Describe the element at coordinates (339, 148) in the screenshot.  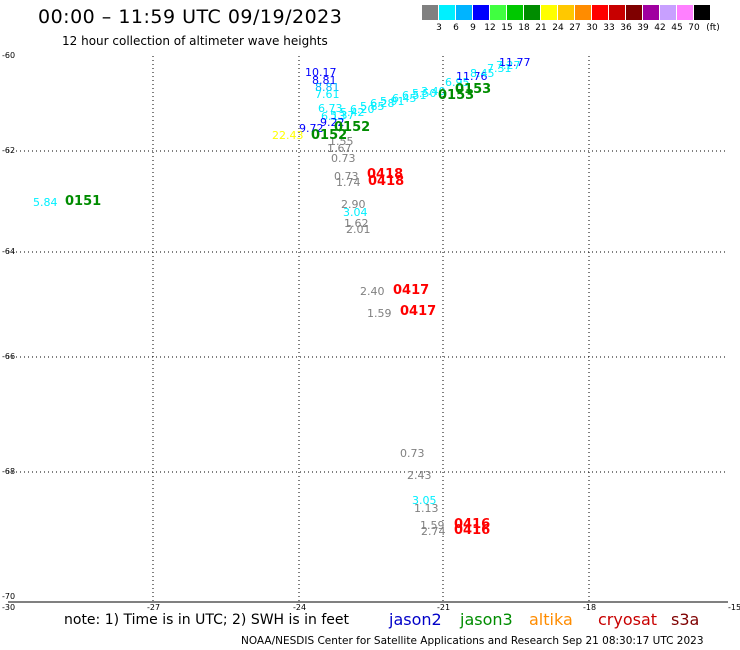
I see `wave-height-value: 1.67` at that location.